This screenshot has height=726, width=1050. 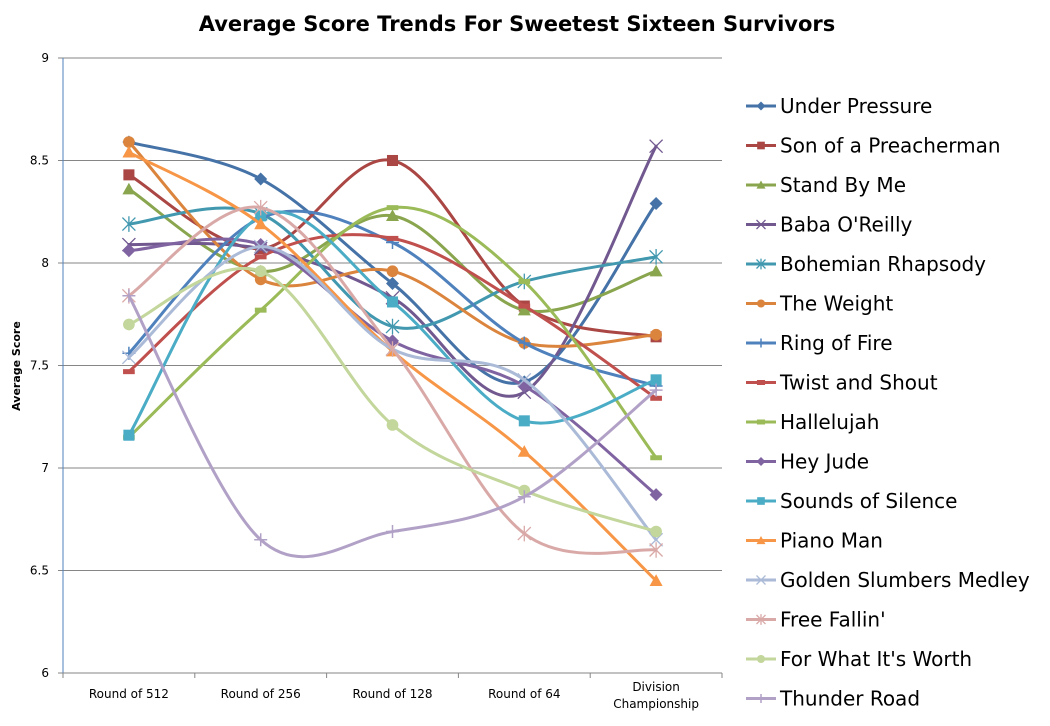 I want to click on legend-item: Stand By Me, so click(x=826, y=185).